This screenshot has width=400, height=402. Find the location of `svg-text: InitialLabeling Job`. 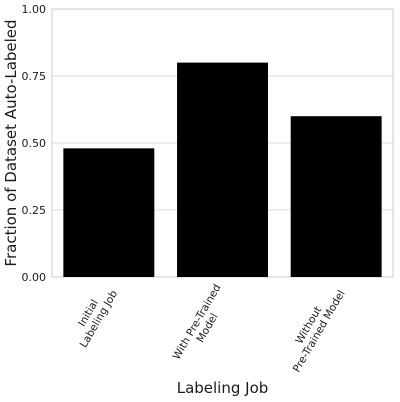

svg-text: InitialLabeling Job is located at coordinates (93, 316).